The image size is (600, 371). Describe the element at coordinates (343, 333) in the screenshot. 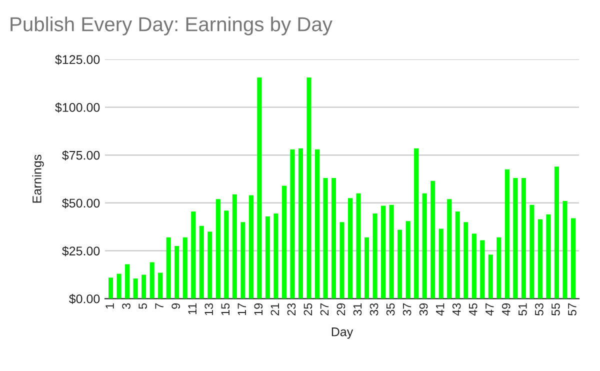

I see `x-axis-title: Day` at that location.